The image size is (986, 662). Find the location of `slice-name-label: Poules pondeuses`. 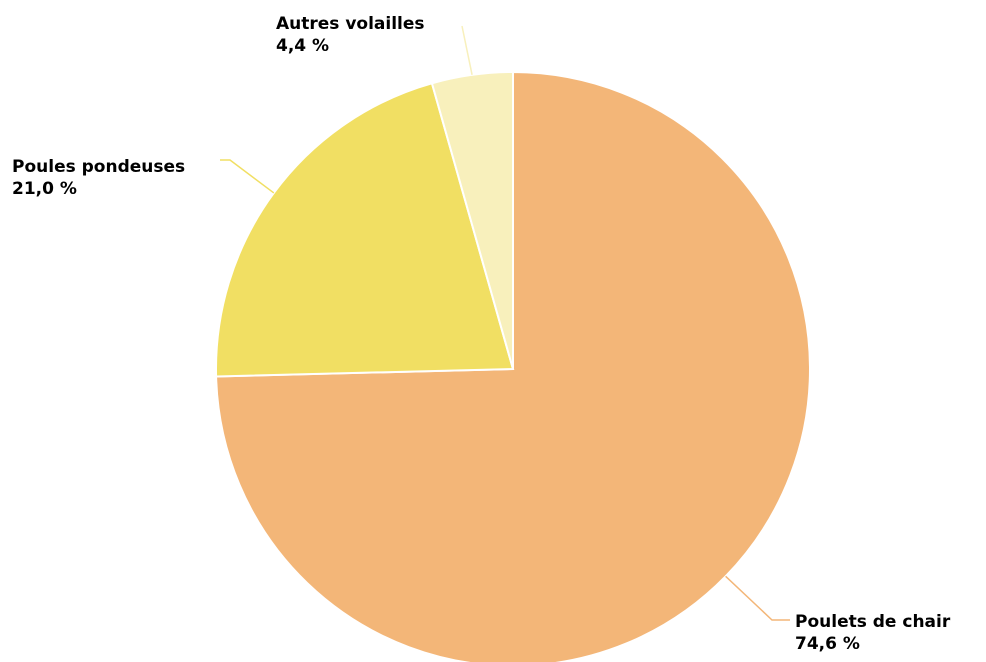

slice-name-label: Poules pondeuses is located at coordinates (98, 167).